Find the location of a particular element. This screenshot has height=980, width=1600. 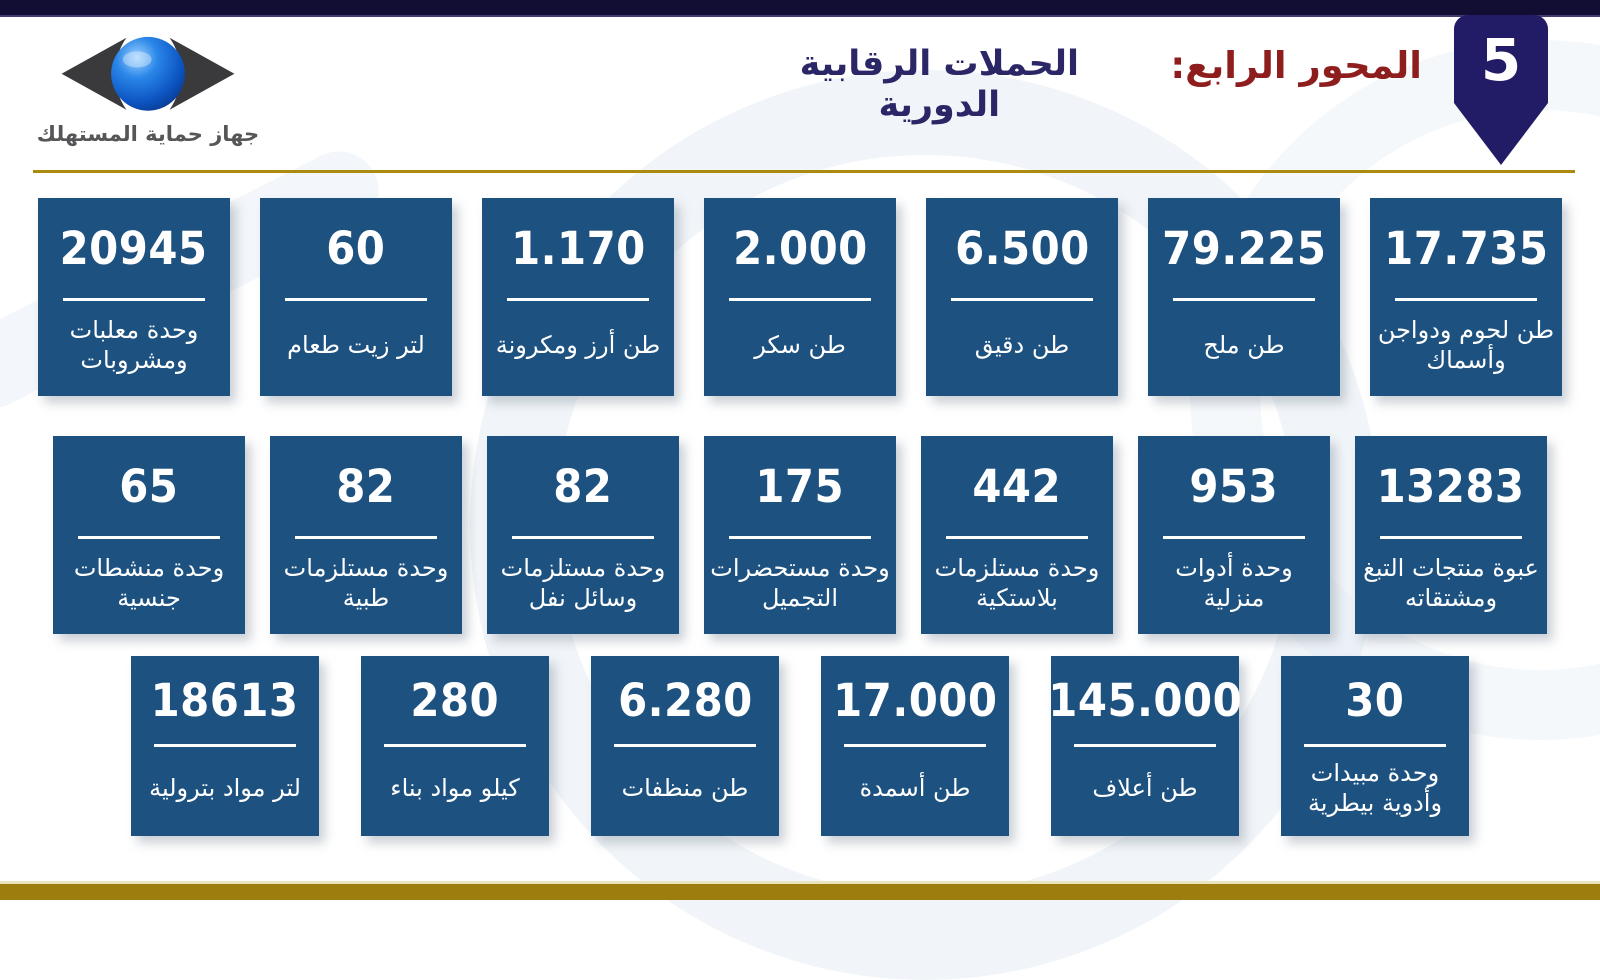

stat-number: 17.735 is located at coordinates (1466, 248).